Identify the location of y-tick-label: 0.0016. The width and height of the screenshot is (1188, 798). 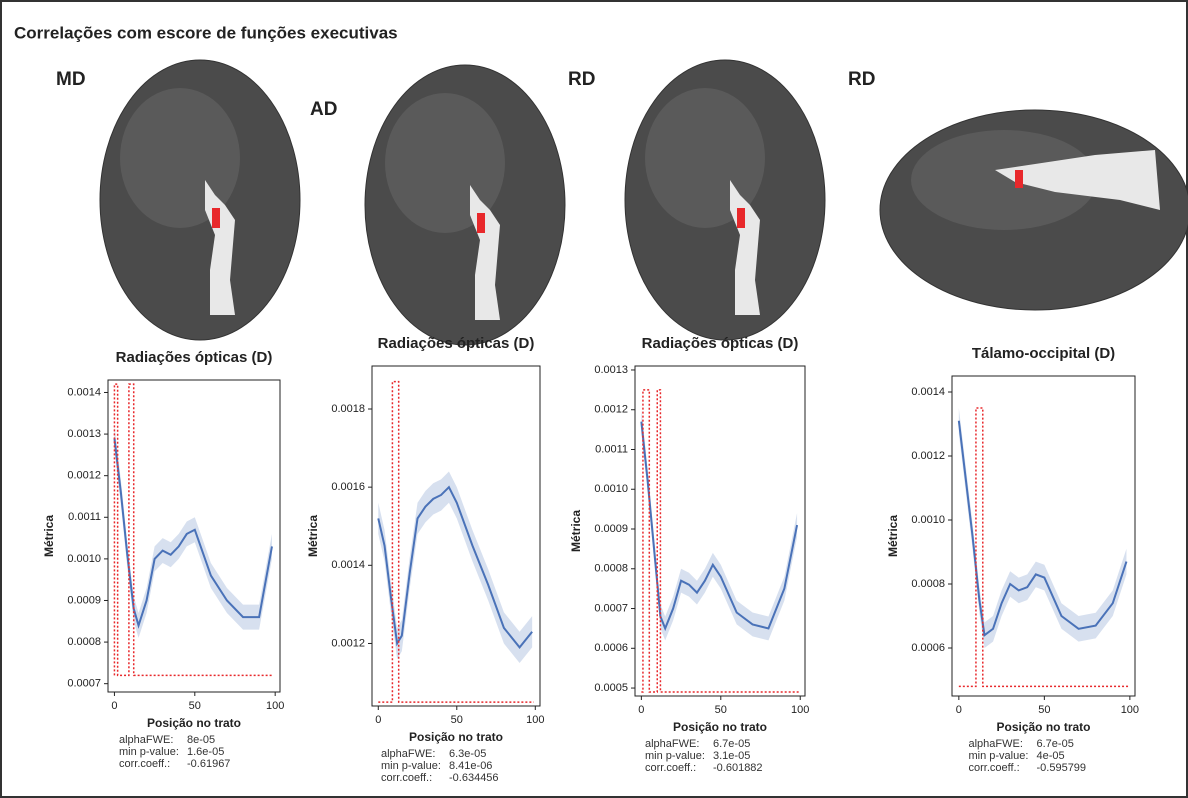
(348, 487).